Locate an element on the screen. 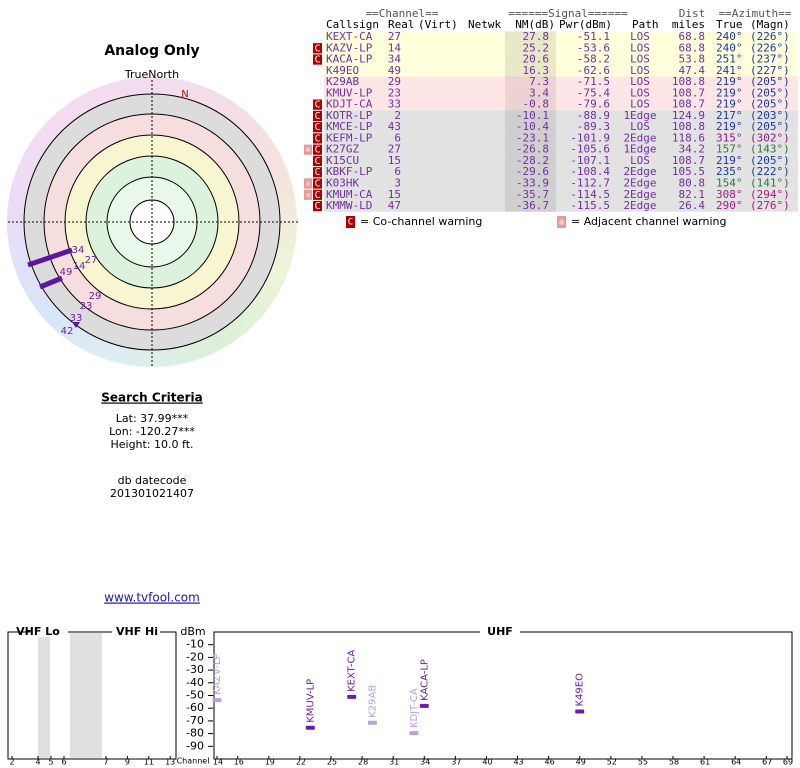  cell-dist: 82.1 is located at coordinates (692, 194).